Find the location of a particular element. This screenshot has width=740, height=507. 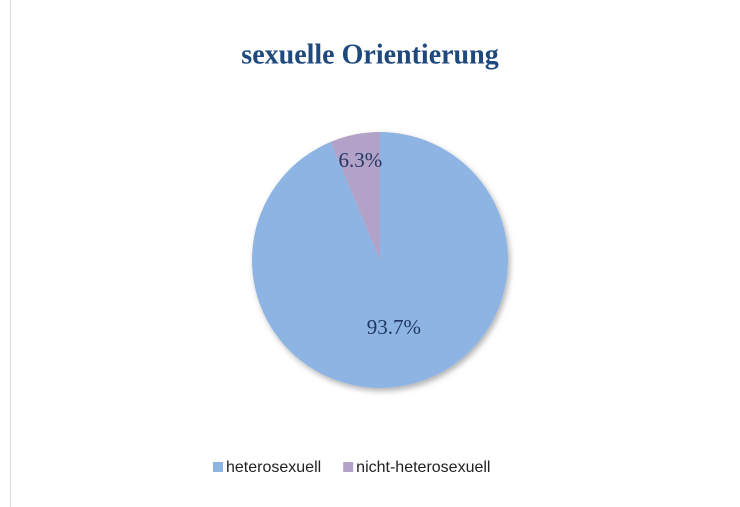

legend-label: heterosexuell is located at coordinates (273, 467).